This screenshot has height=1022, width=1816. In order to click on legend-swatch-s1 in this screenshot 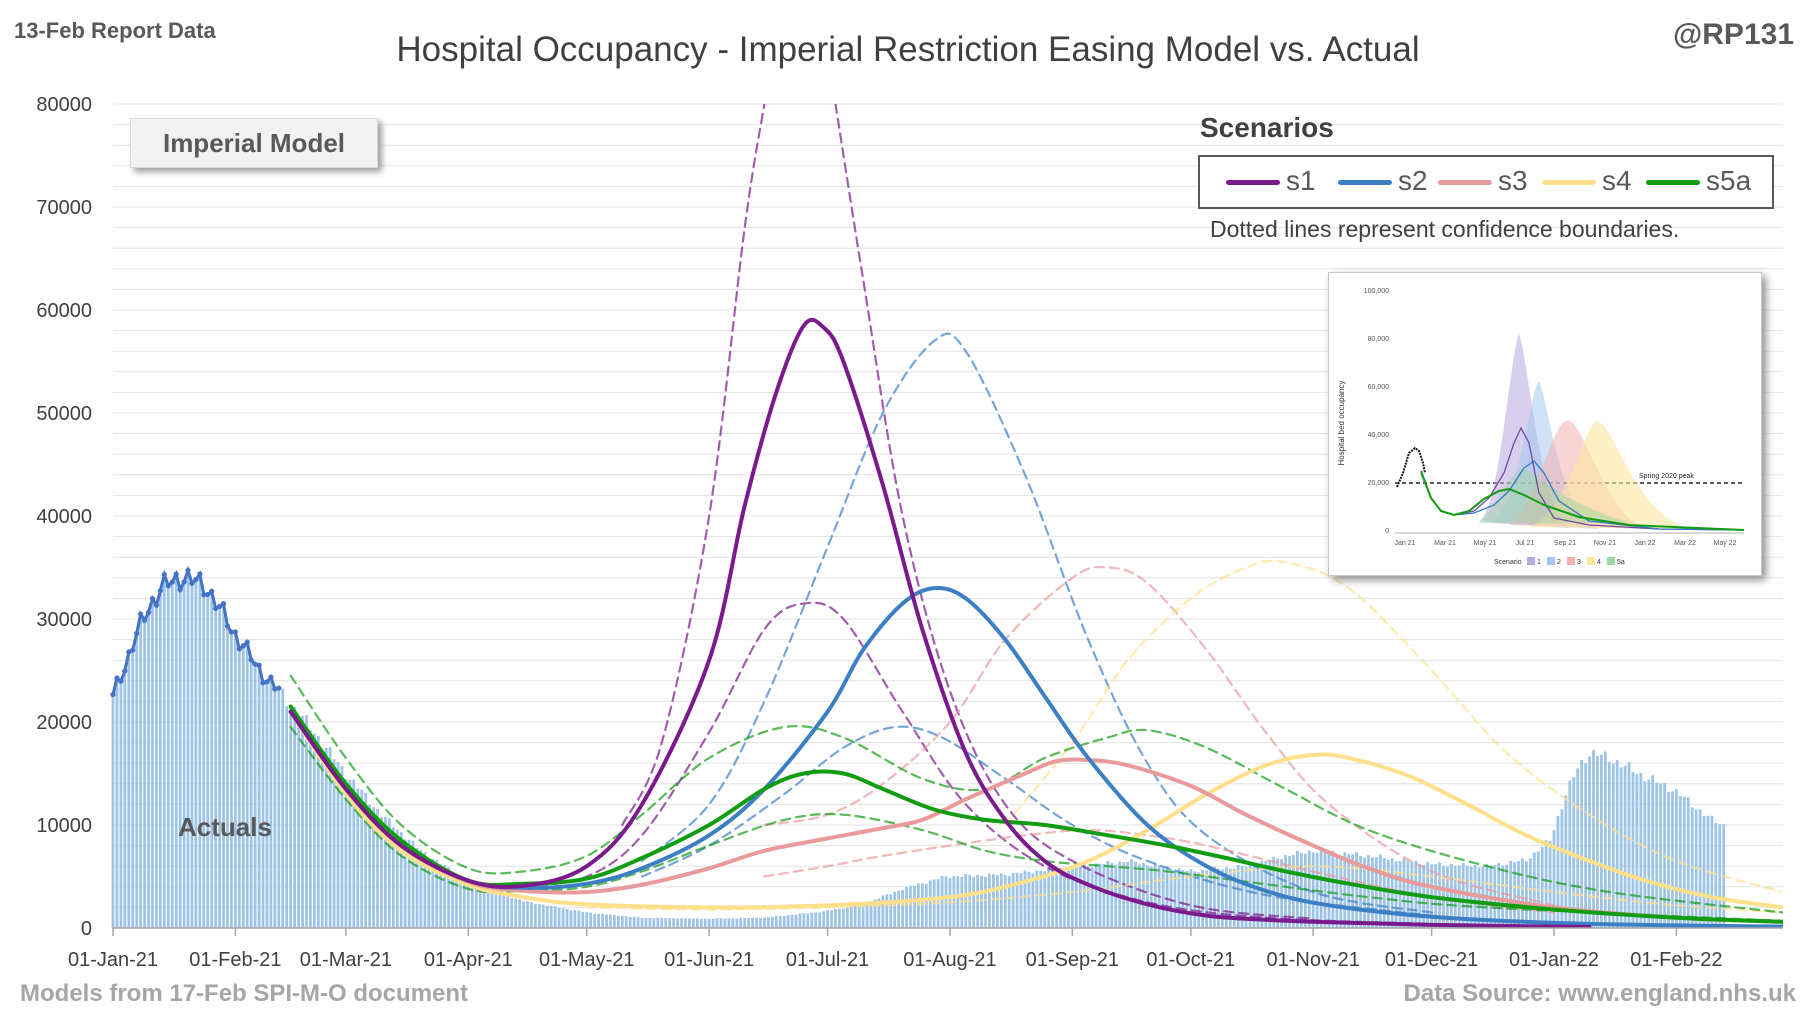, I will do `click(1253, 182)`.